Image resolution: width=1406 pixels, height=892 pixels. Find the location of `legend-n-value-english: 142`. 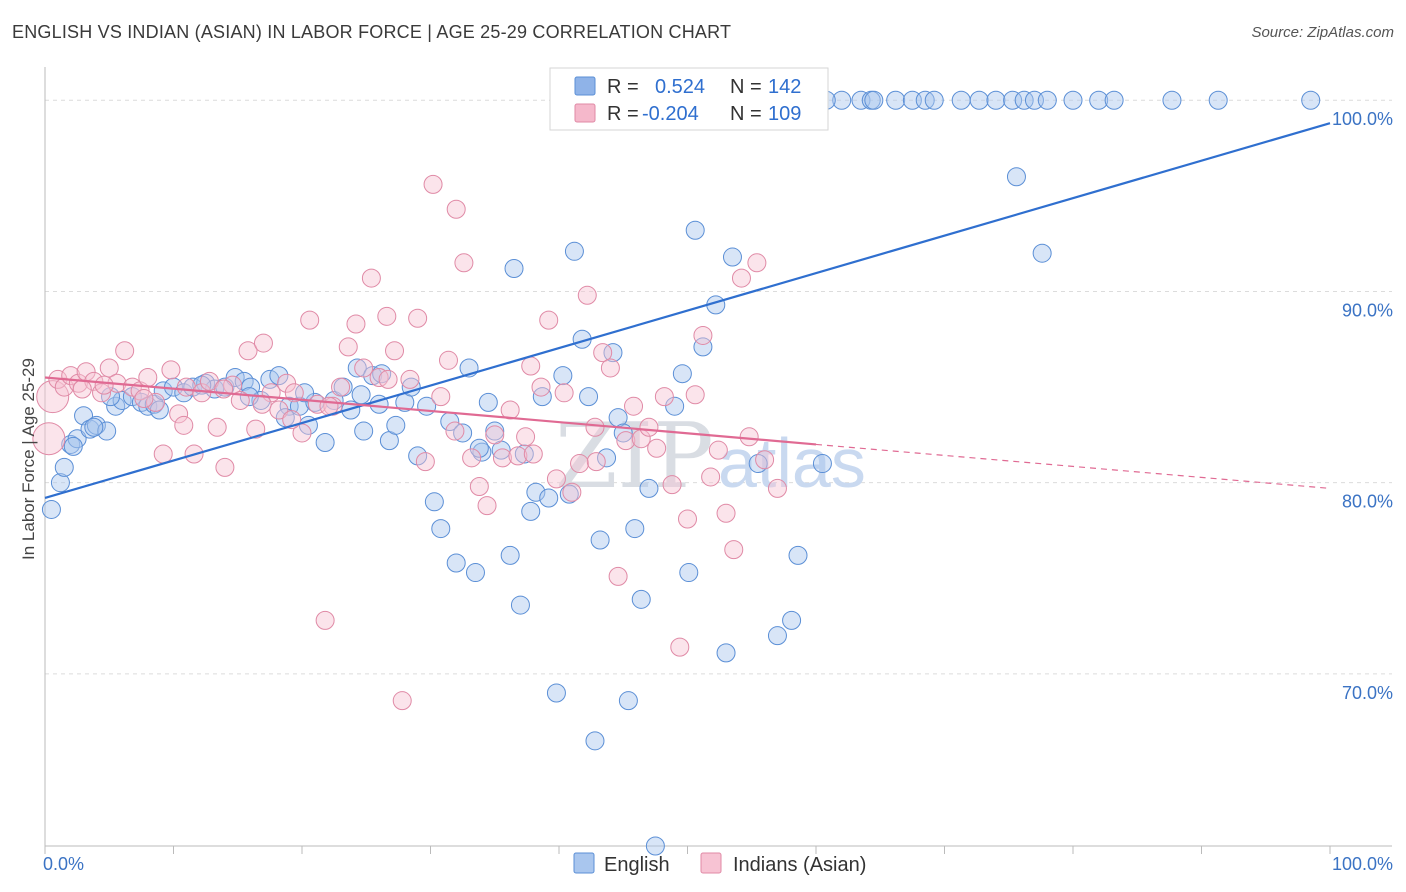

legend-n-value-english: 142 is located at coordinates (784, 87).